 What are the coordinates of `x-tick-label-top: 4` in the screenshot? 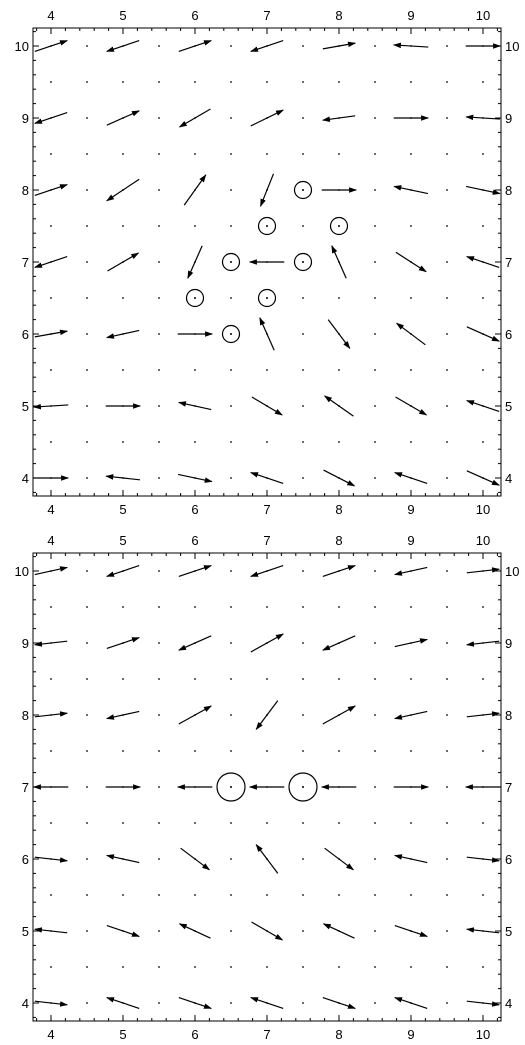 It's located at (50, 540).